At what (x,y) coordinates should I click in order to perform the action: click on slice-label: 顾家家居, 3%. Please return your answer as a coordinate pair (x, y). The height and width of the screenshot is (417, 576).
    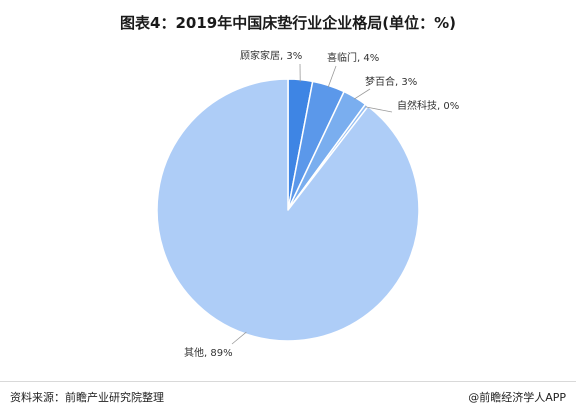
    Looking at the image, I should click on (271, 55).